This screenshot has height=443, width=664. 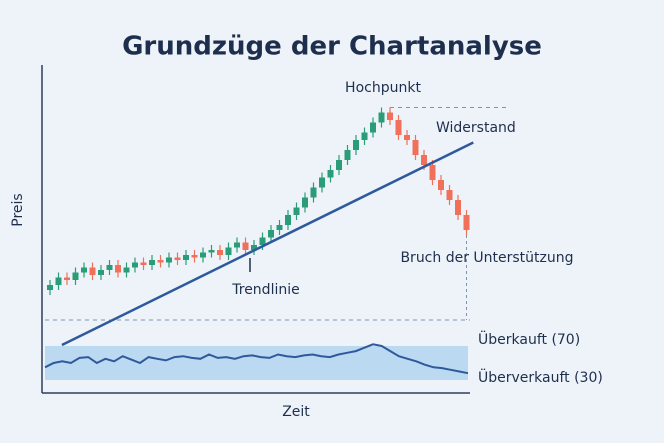 I want to click on oversold-label: Überverkauft (30), so click(x=540, y=377).